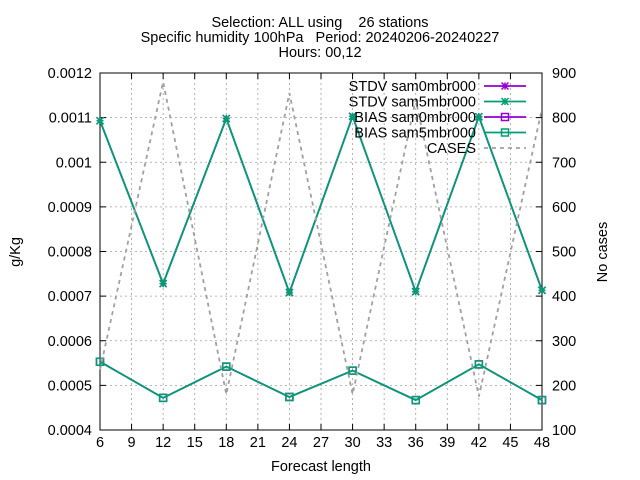  I want to click on chart-title-line-3: Hours: 00,12, so click(319, 53).